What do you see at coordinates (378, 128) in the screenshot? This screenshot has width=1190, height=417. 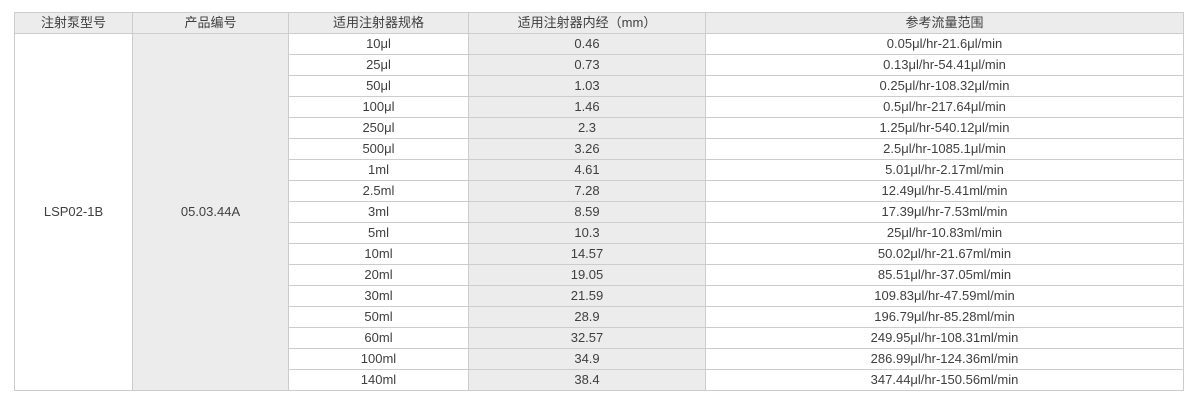 I see `syringe-spec-cell: 250μl` at bounding box center [378, 128].